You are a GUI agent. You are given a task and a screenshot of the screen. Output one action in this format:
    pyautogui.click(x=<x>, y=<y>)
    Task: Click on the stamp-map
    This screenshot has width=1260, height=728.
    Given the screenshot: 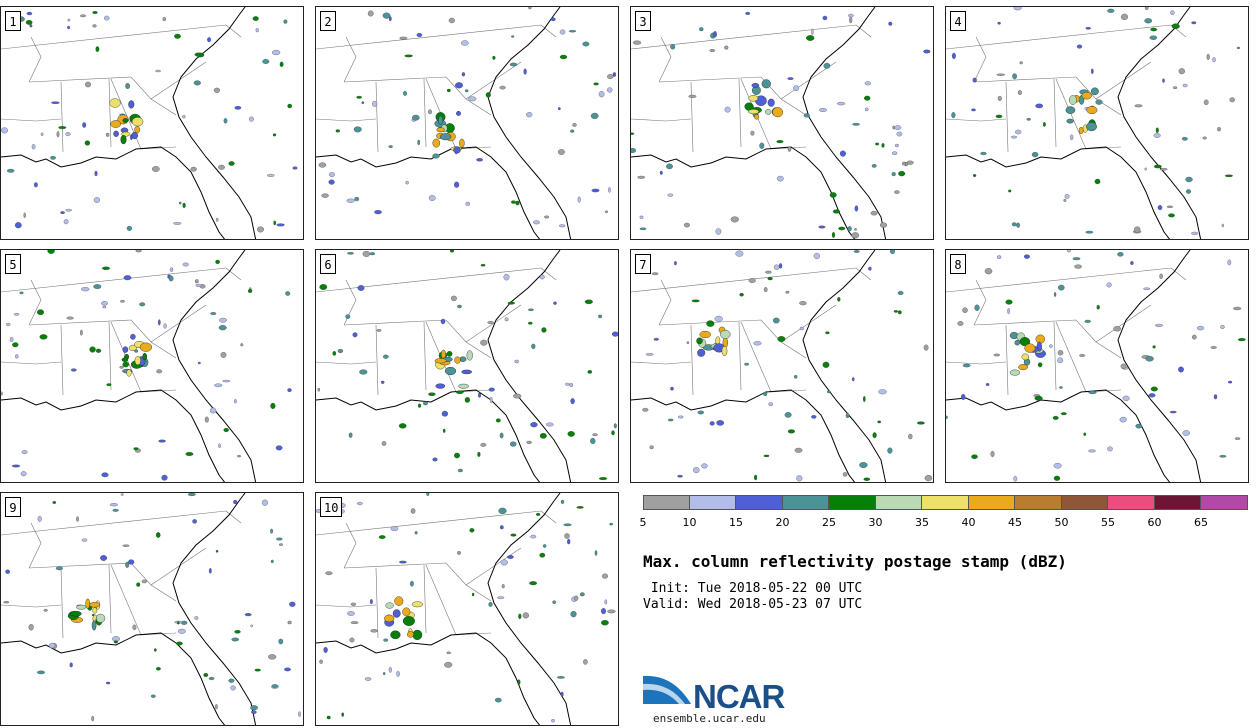 What is the action you would take?
    pyautogui.click(x=146, y=366)
    